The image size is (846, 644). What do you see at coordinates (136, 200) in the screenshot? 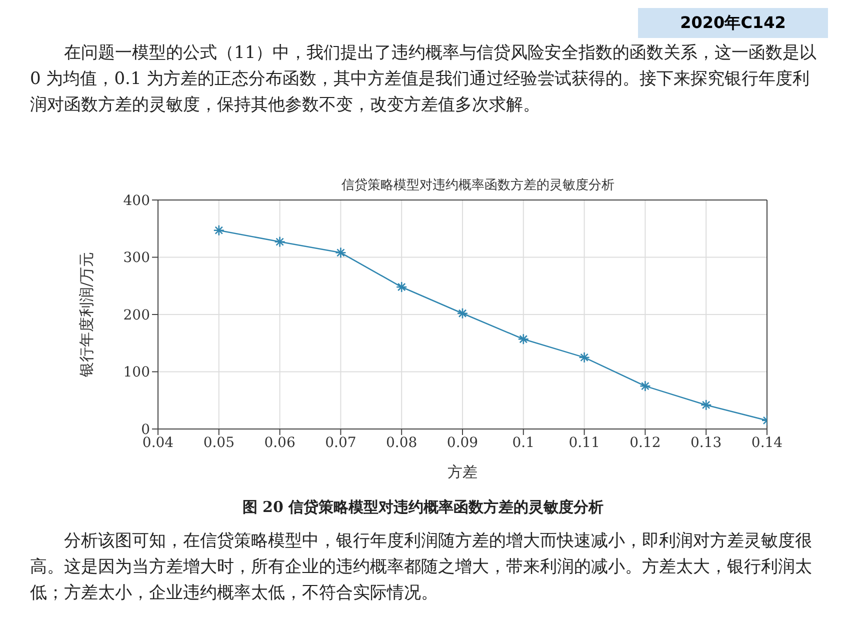
I see `y-tick-label: 400` at bounding box center [136, 200].